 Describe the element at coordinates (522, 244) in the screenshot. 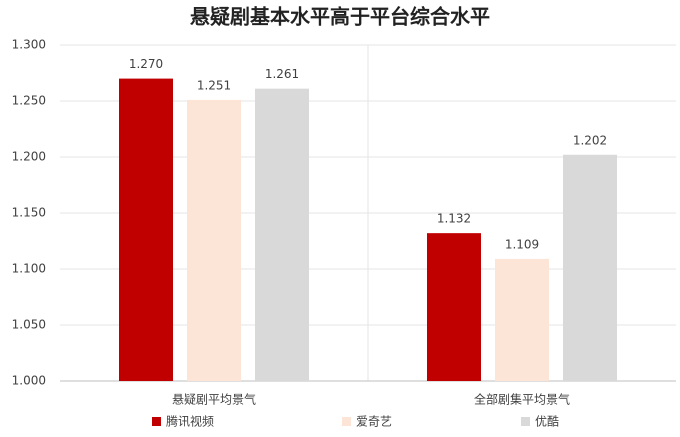

I see `value-label: 1.109` at that location.